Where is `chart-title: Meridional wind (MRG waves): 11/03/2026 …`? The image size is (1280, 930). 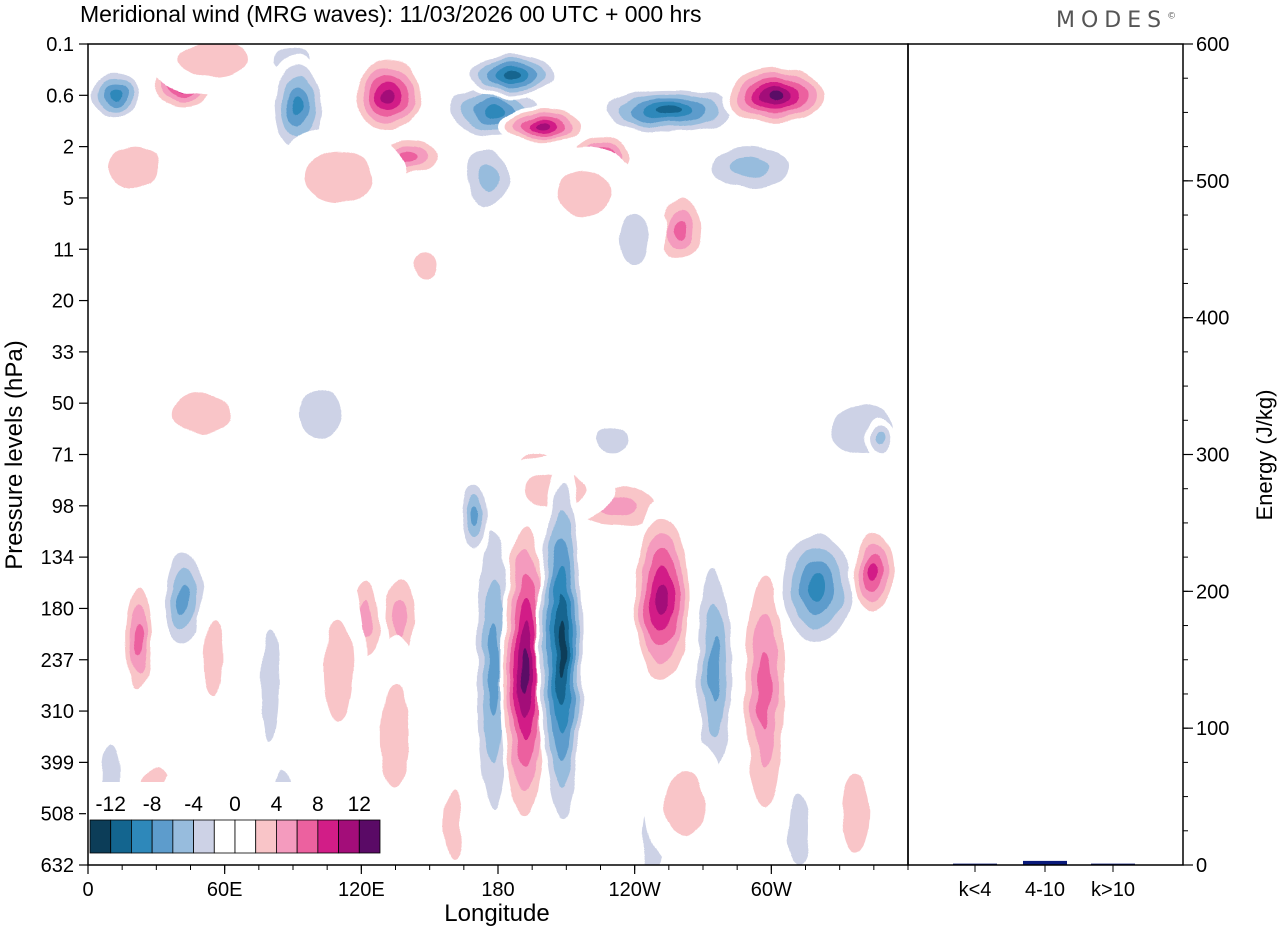
chart-title: Meridional wind (MRG waves): 11/03/2026 … is located at coordinates (391, 14).